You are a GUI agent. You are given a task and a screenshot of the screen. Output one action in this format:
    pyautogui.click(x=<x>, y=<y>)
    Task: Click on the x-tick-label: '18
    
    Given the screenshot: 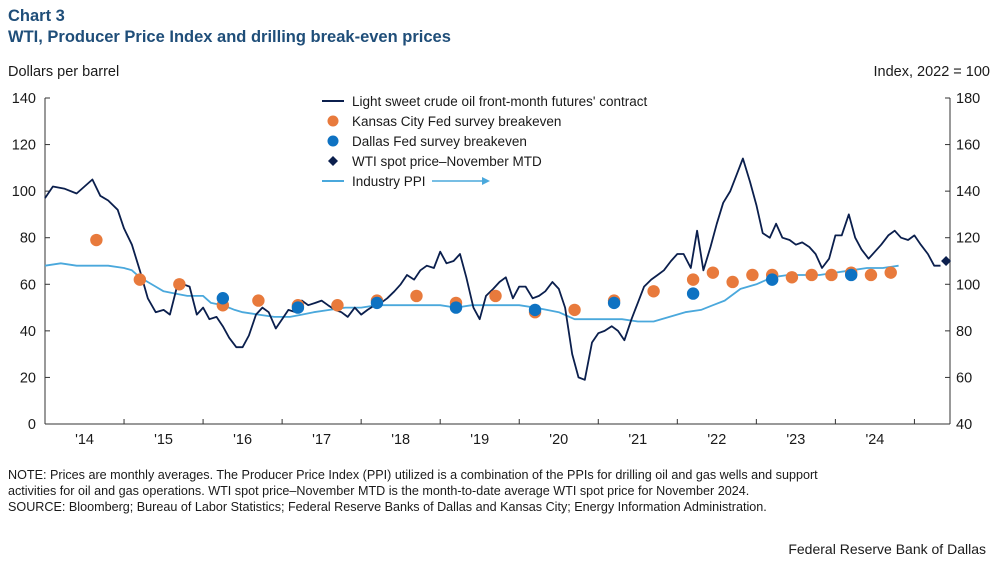 What is the action you would take?
    pyautogui.click(x=400, y=440)
    